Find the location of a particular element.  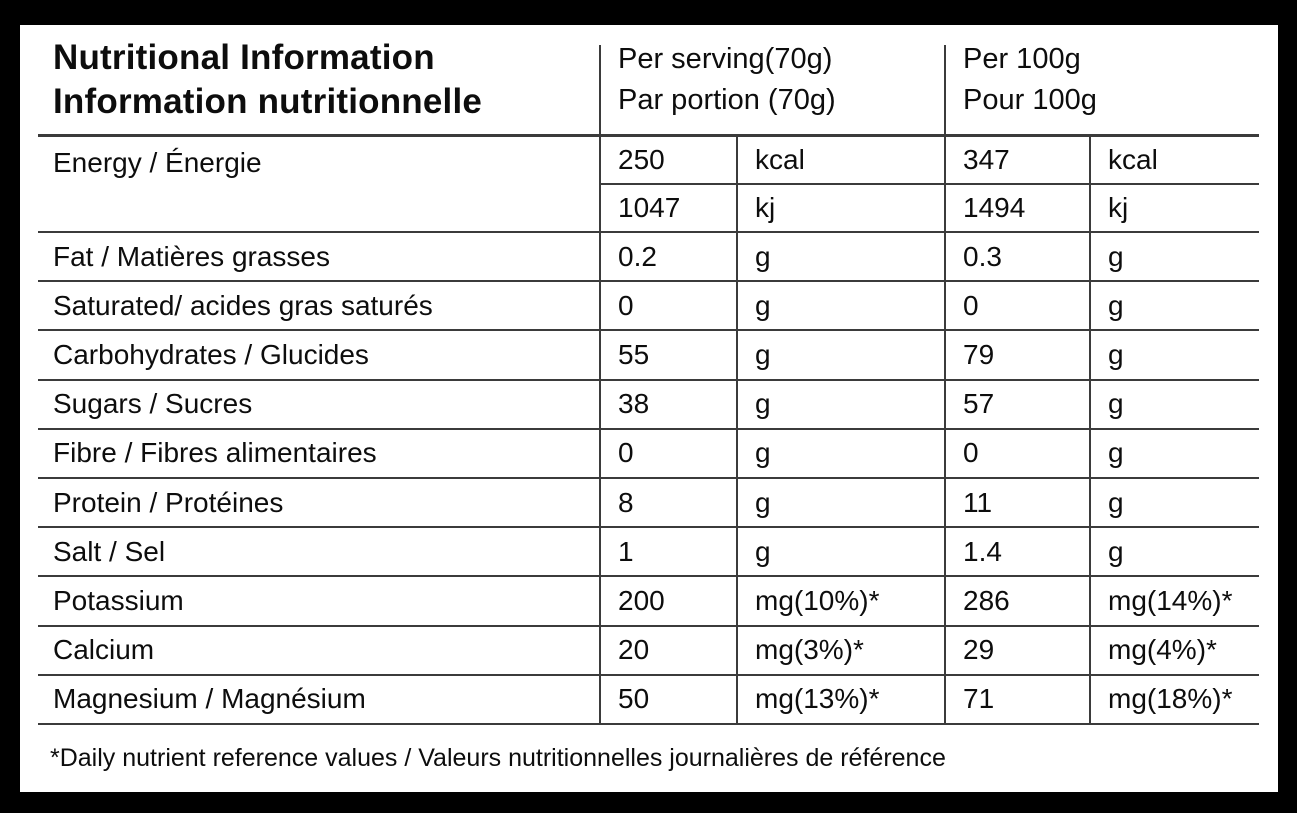

nutrient-label: Saturated/ acides gras saturés is located at coordinates (318, 307).